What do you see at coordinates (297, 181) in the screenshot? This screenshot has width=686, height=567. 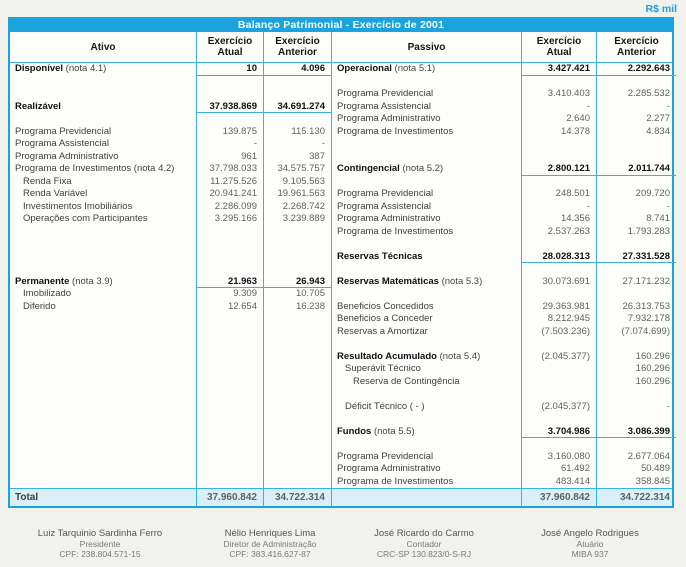 I see `ativo-row-value-anterior: 9.105.563` at bounding box center [297, 181].